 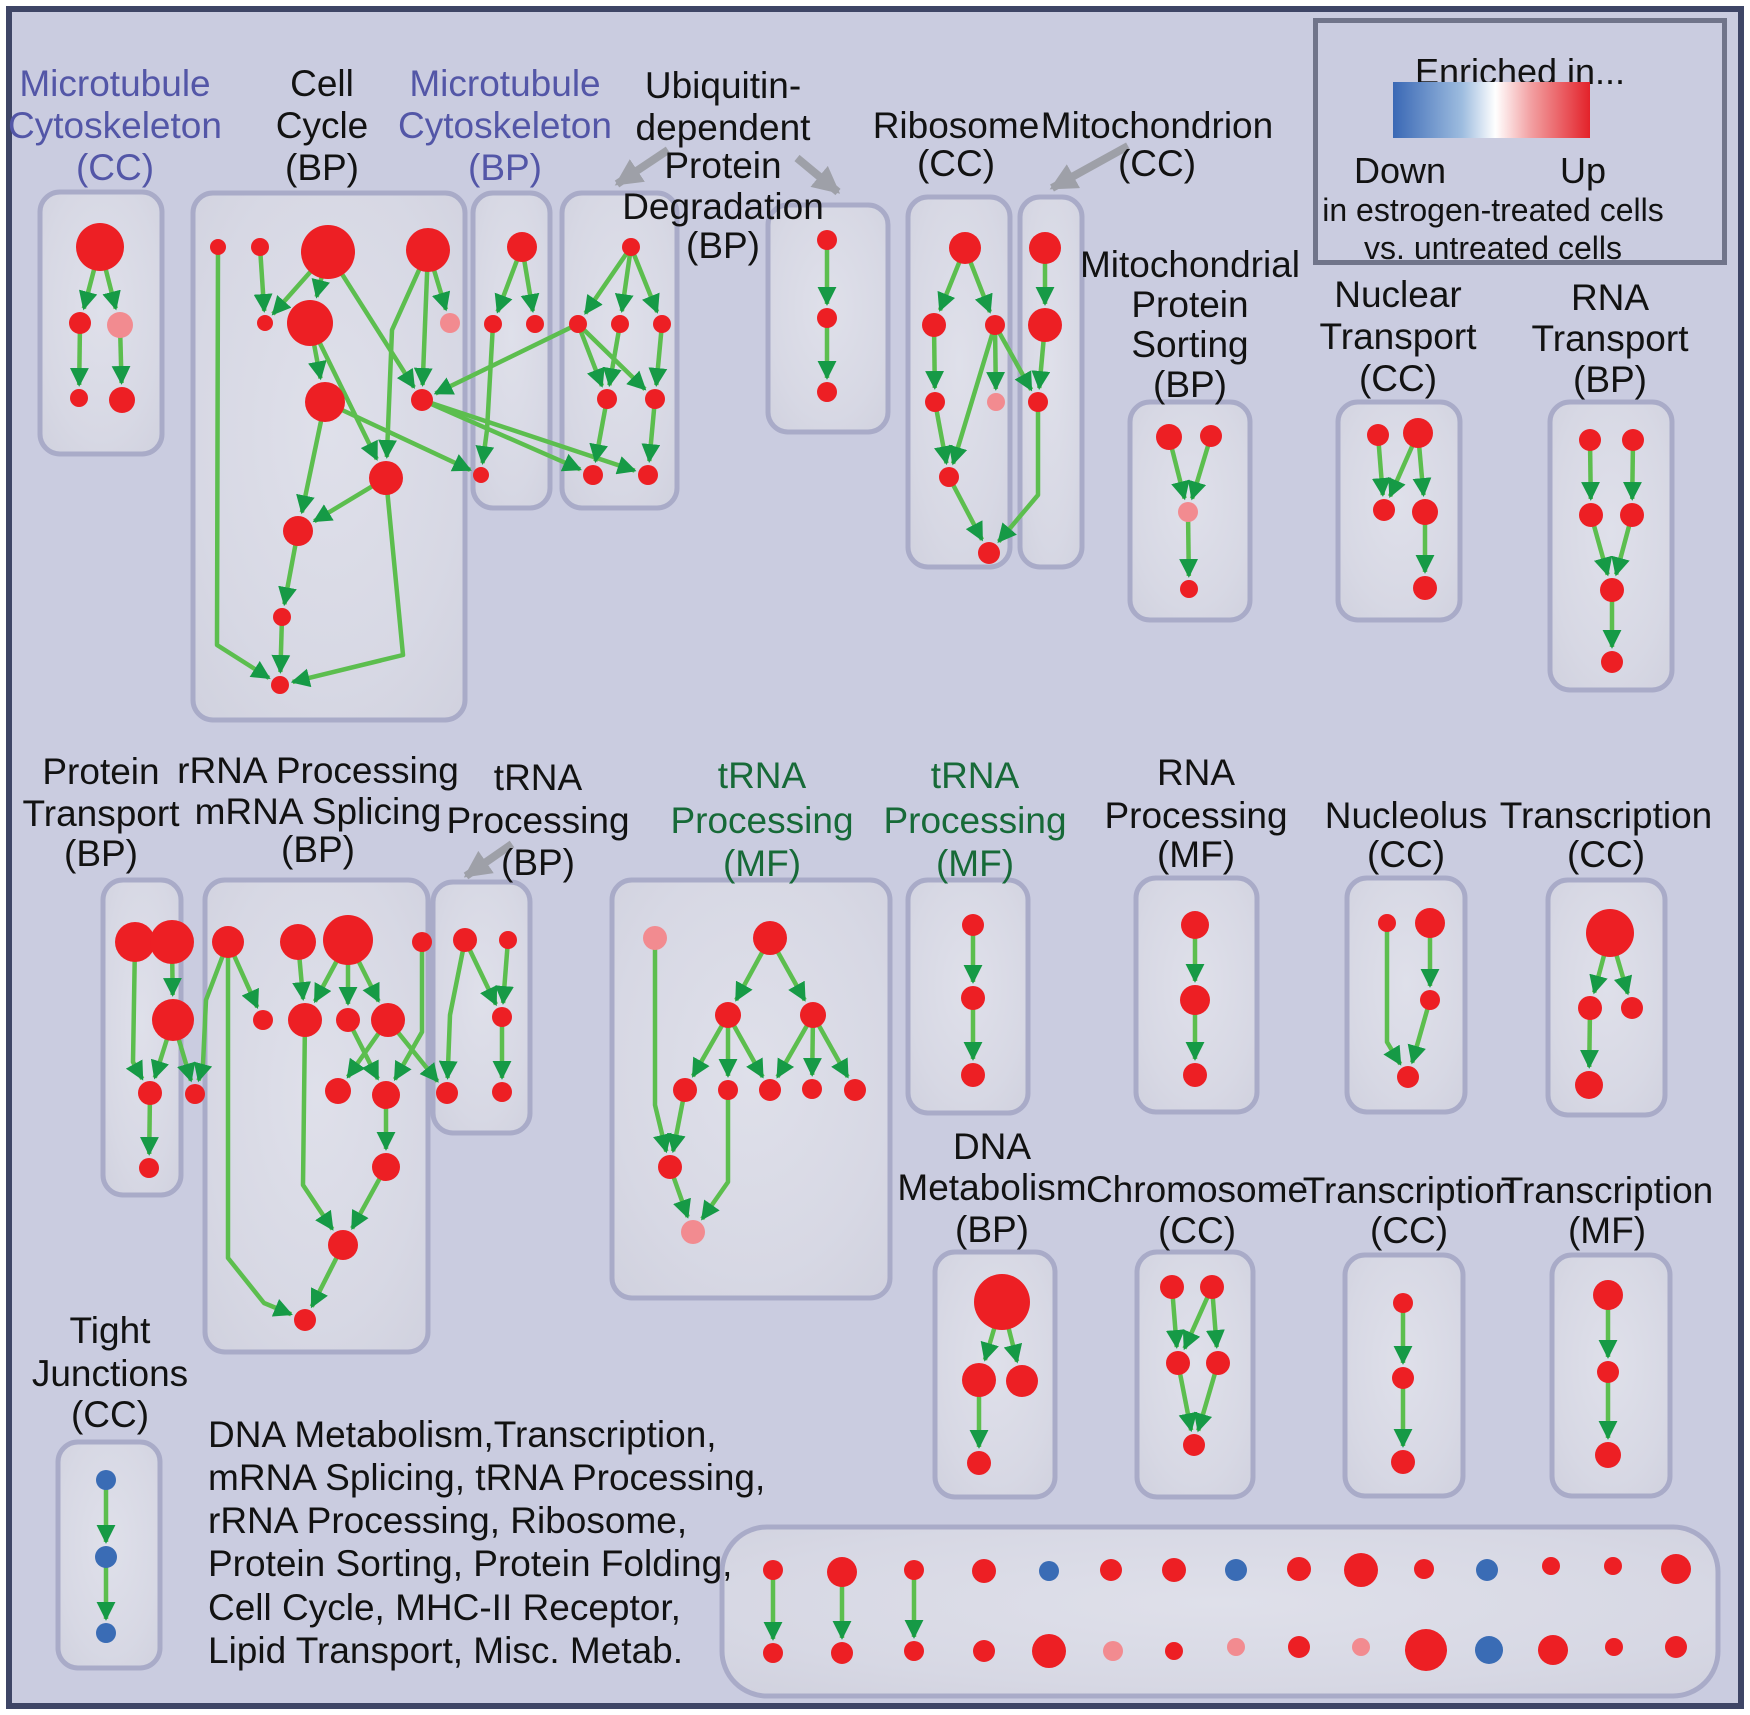 What do you see at coordinates (1022, 1381) in the screenshot?
I see `go-term-node-dm3` at bounding box center [1022, 1381].